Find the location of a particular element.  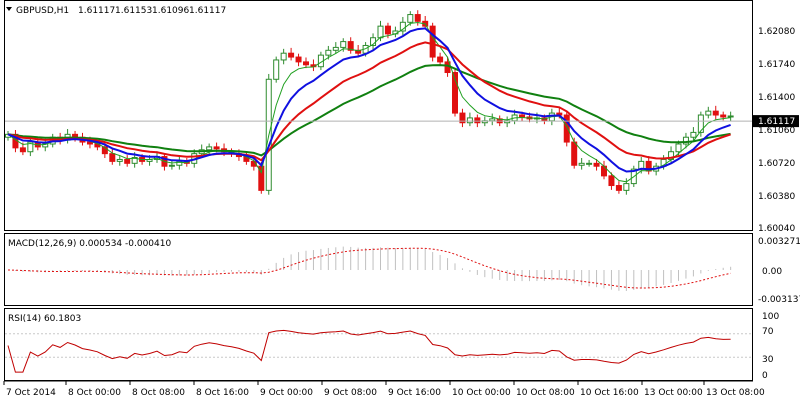

collapse-triangle-icon is located at coordinates (9, 9).